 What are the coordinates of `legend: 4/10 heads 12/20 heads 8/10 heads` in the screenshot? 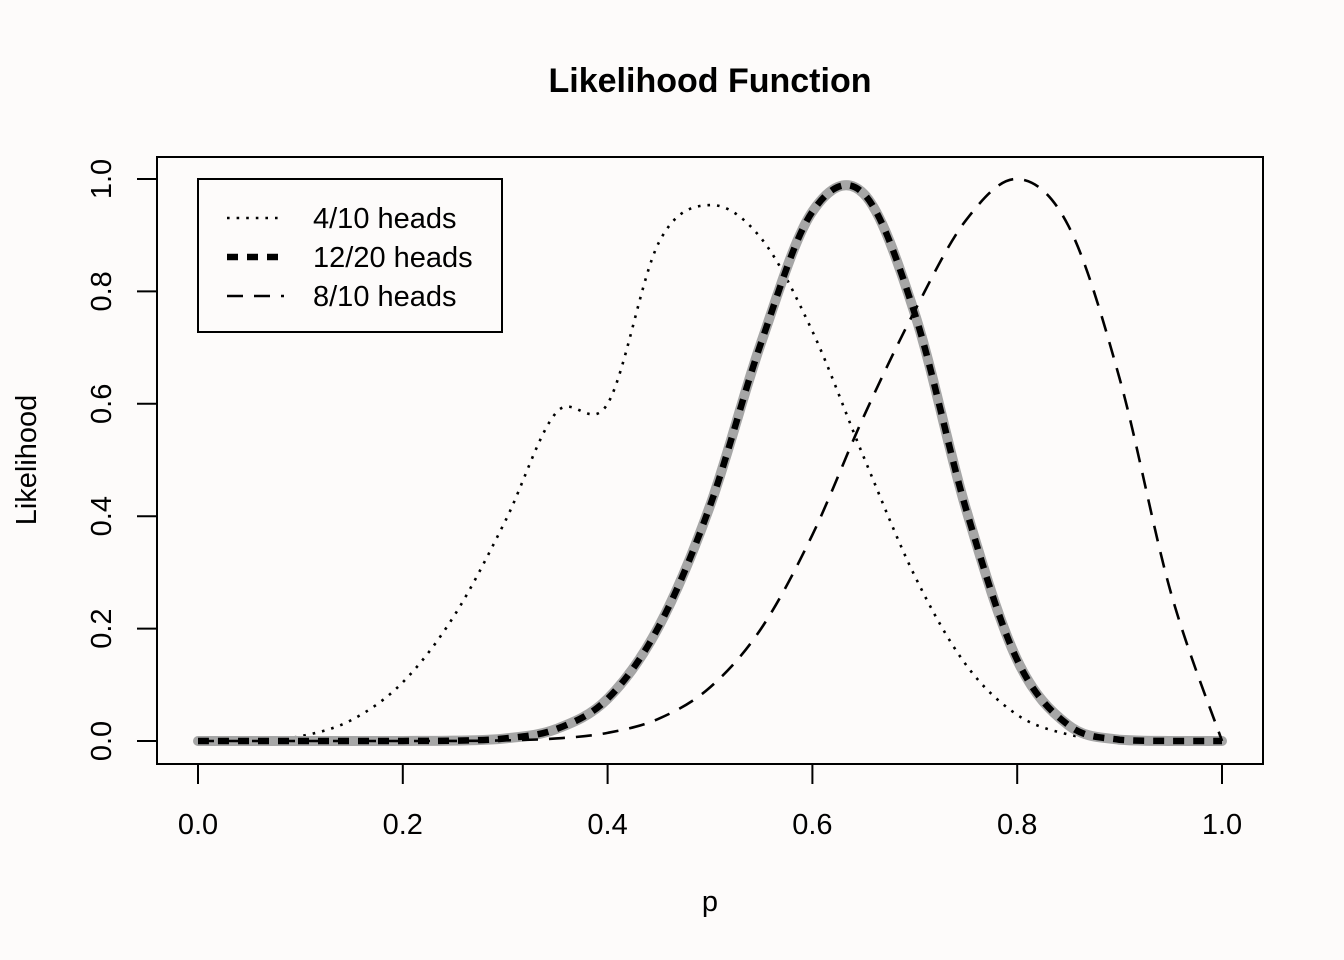 It's located at (350, 255).